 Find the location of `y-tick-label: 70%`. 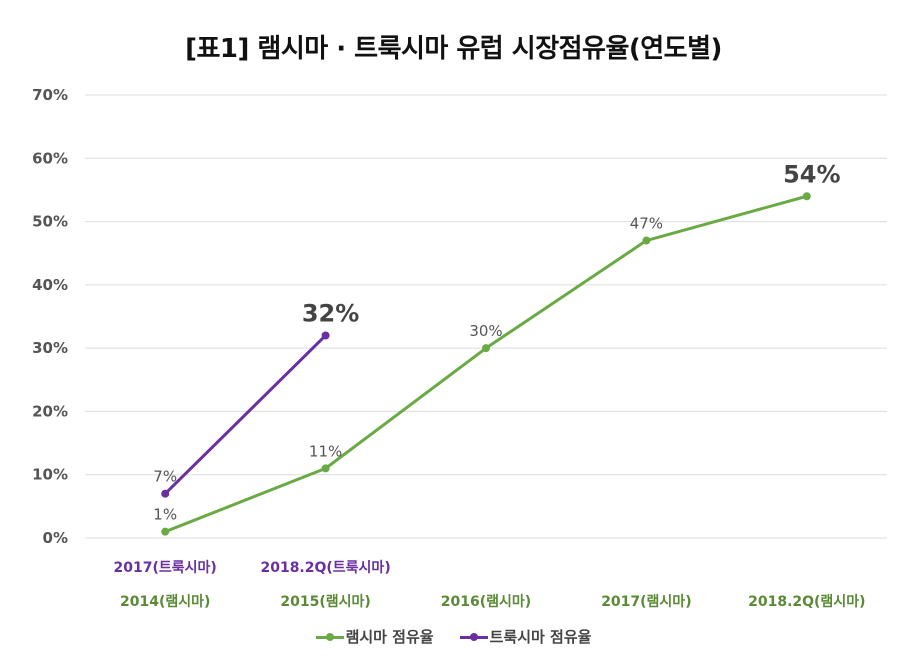

y-tick-label: 70% is located at coordinates (50, 95).